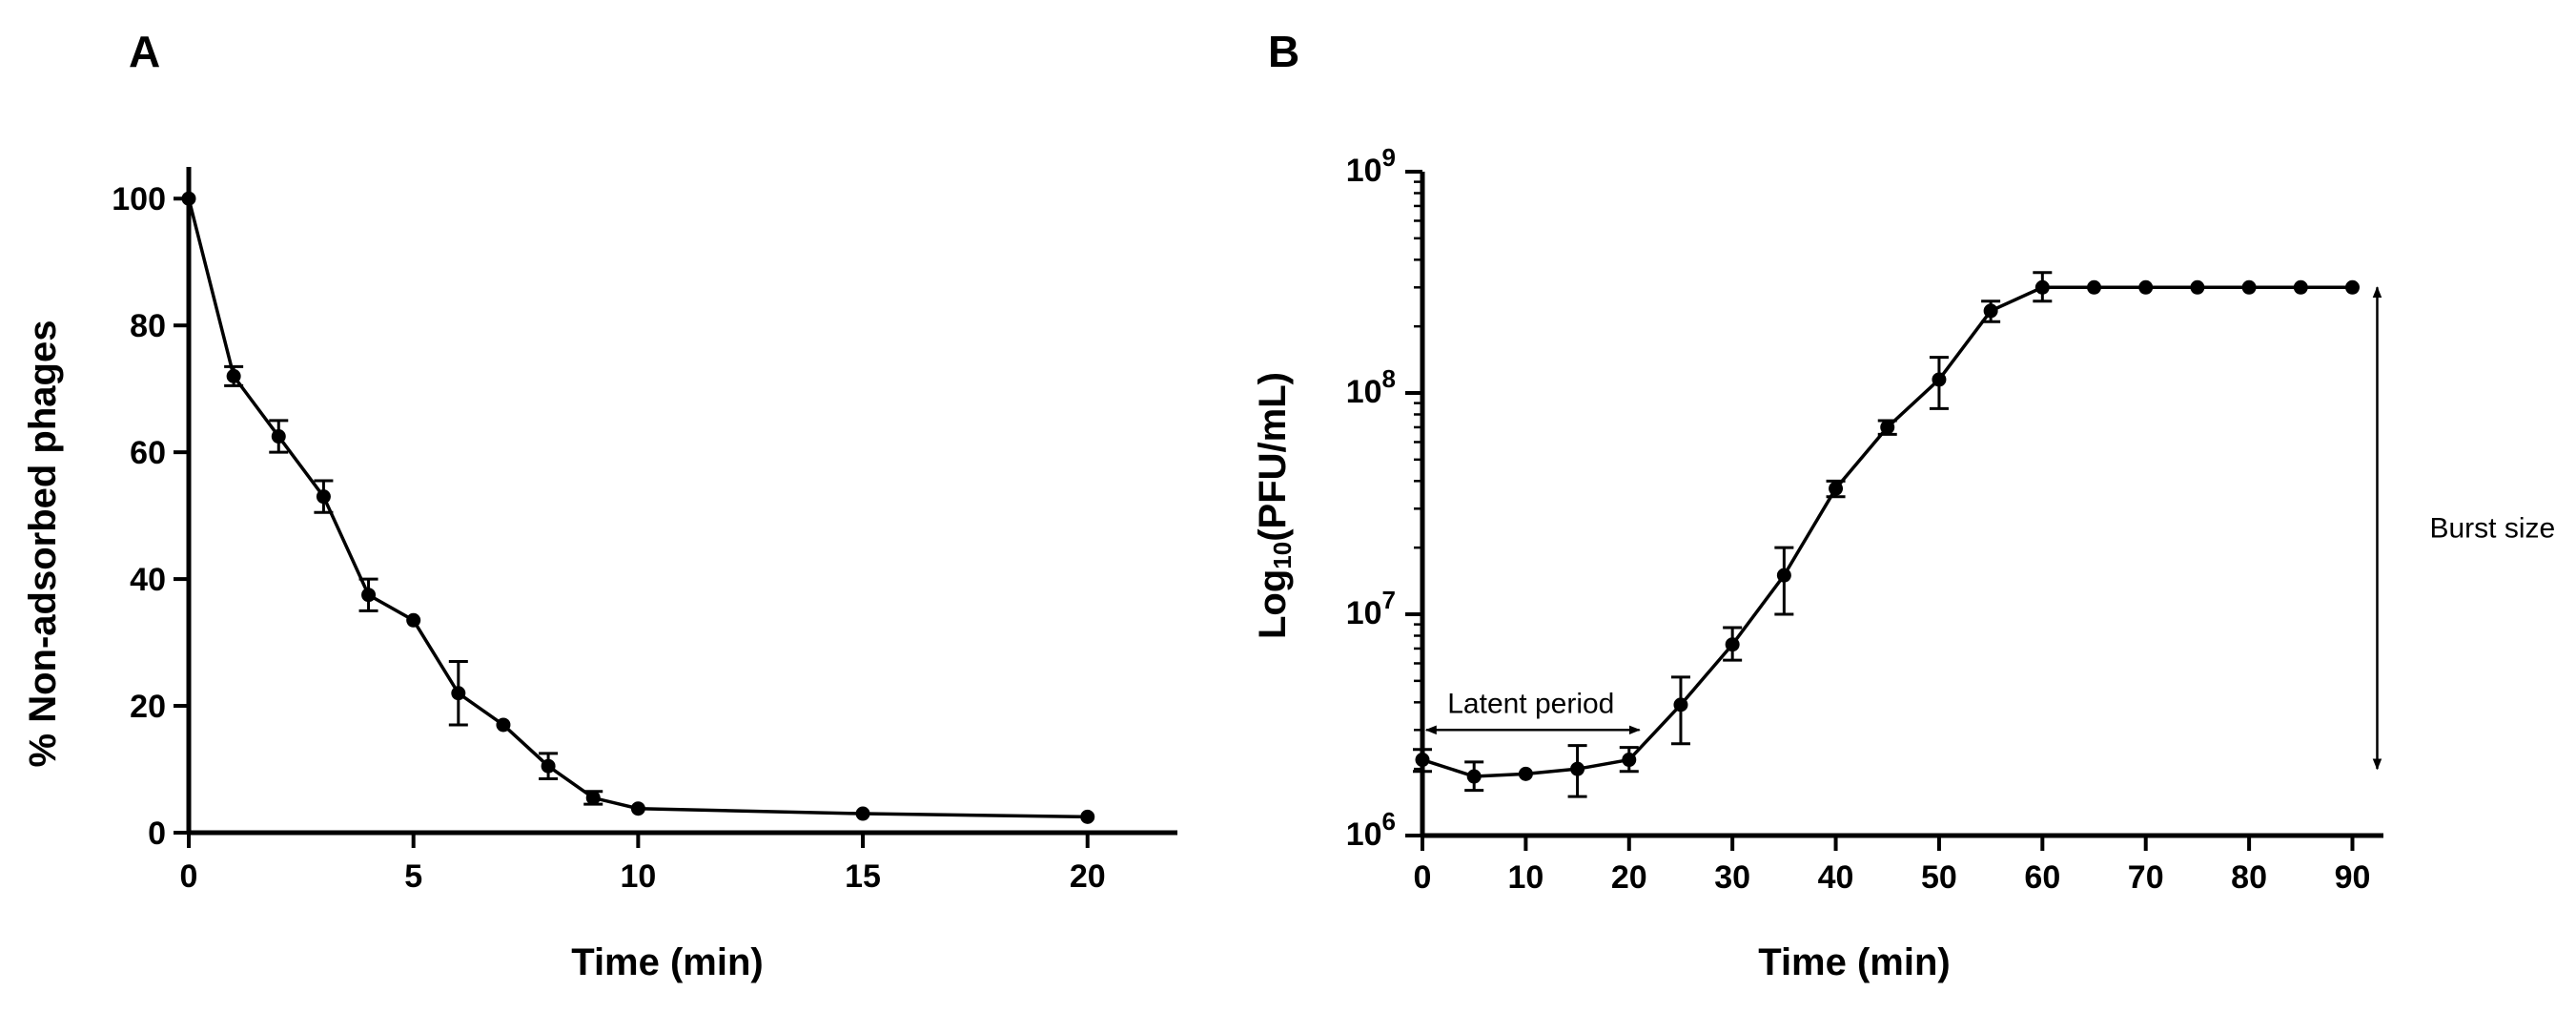 The width and height of the screenshot is (2576, 1012). Describe the element at coordinates (148, 326) in the screenshot. I see `panel-a-y-tick-label: 80` at that location.